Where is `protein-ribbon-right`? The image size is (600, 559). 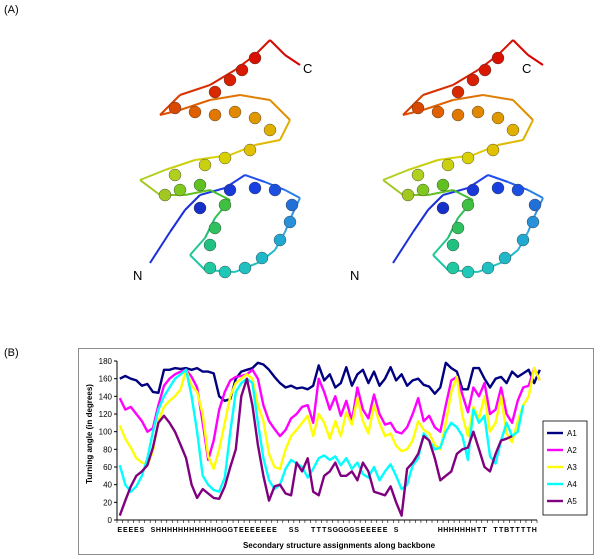 protein-ribbon-right is located at coordinates (463, 159).